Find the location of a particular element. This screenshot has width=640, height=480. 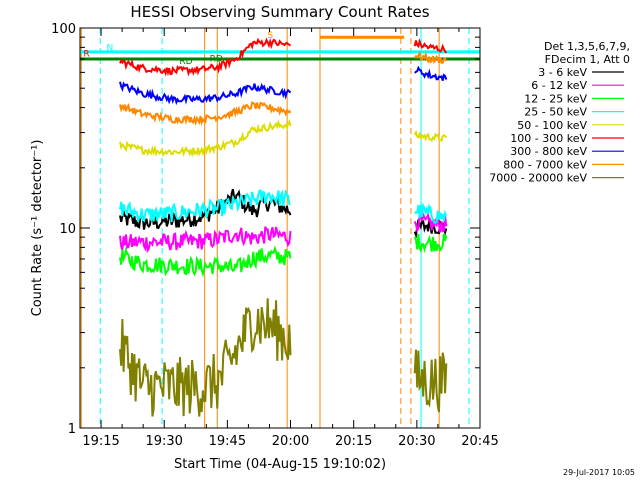

x-tick-label: 20:45 is located at coordinates (479, 441).